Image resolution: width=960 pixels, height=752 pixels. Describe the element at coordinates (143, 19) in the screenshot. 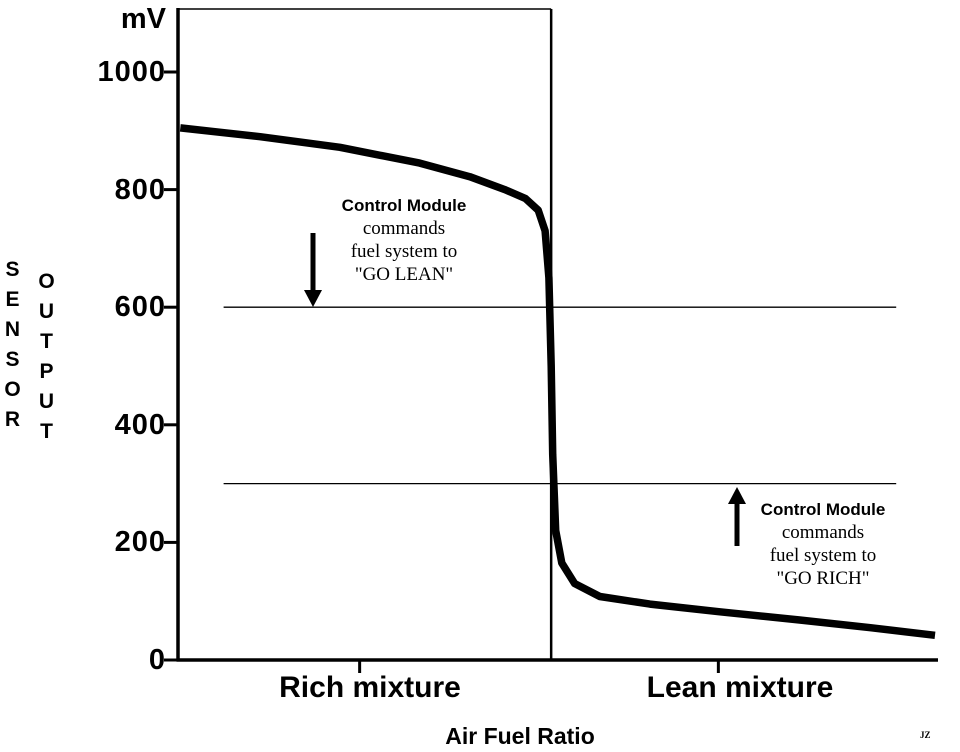

I see `y-axis-unit-label: mV` at that location.